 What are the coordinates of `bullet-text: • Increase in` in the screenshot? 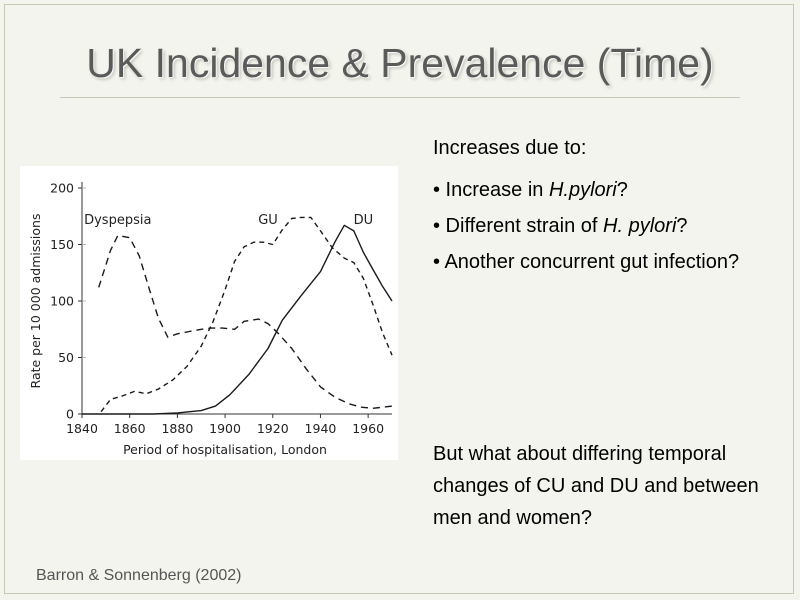 It's located at (491, 190).